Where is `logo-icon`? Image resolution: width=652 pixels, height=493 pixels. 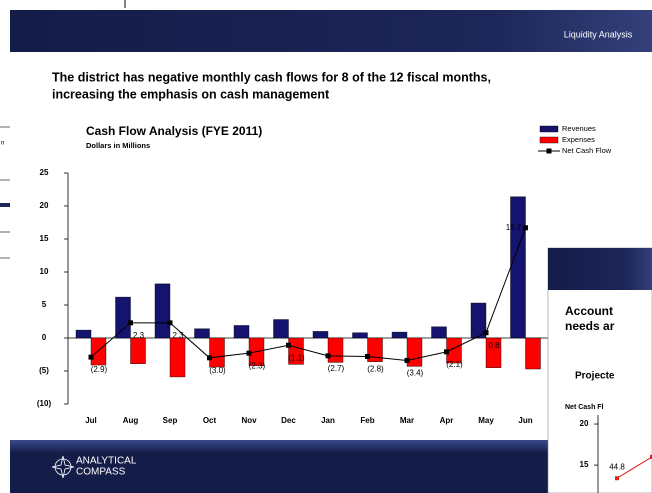 logo-icon is located at coordinates (63, 467).